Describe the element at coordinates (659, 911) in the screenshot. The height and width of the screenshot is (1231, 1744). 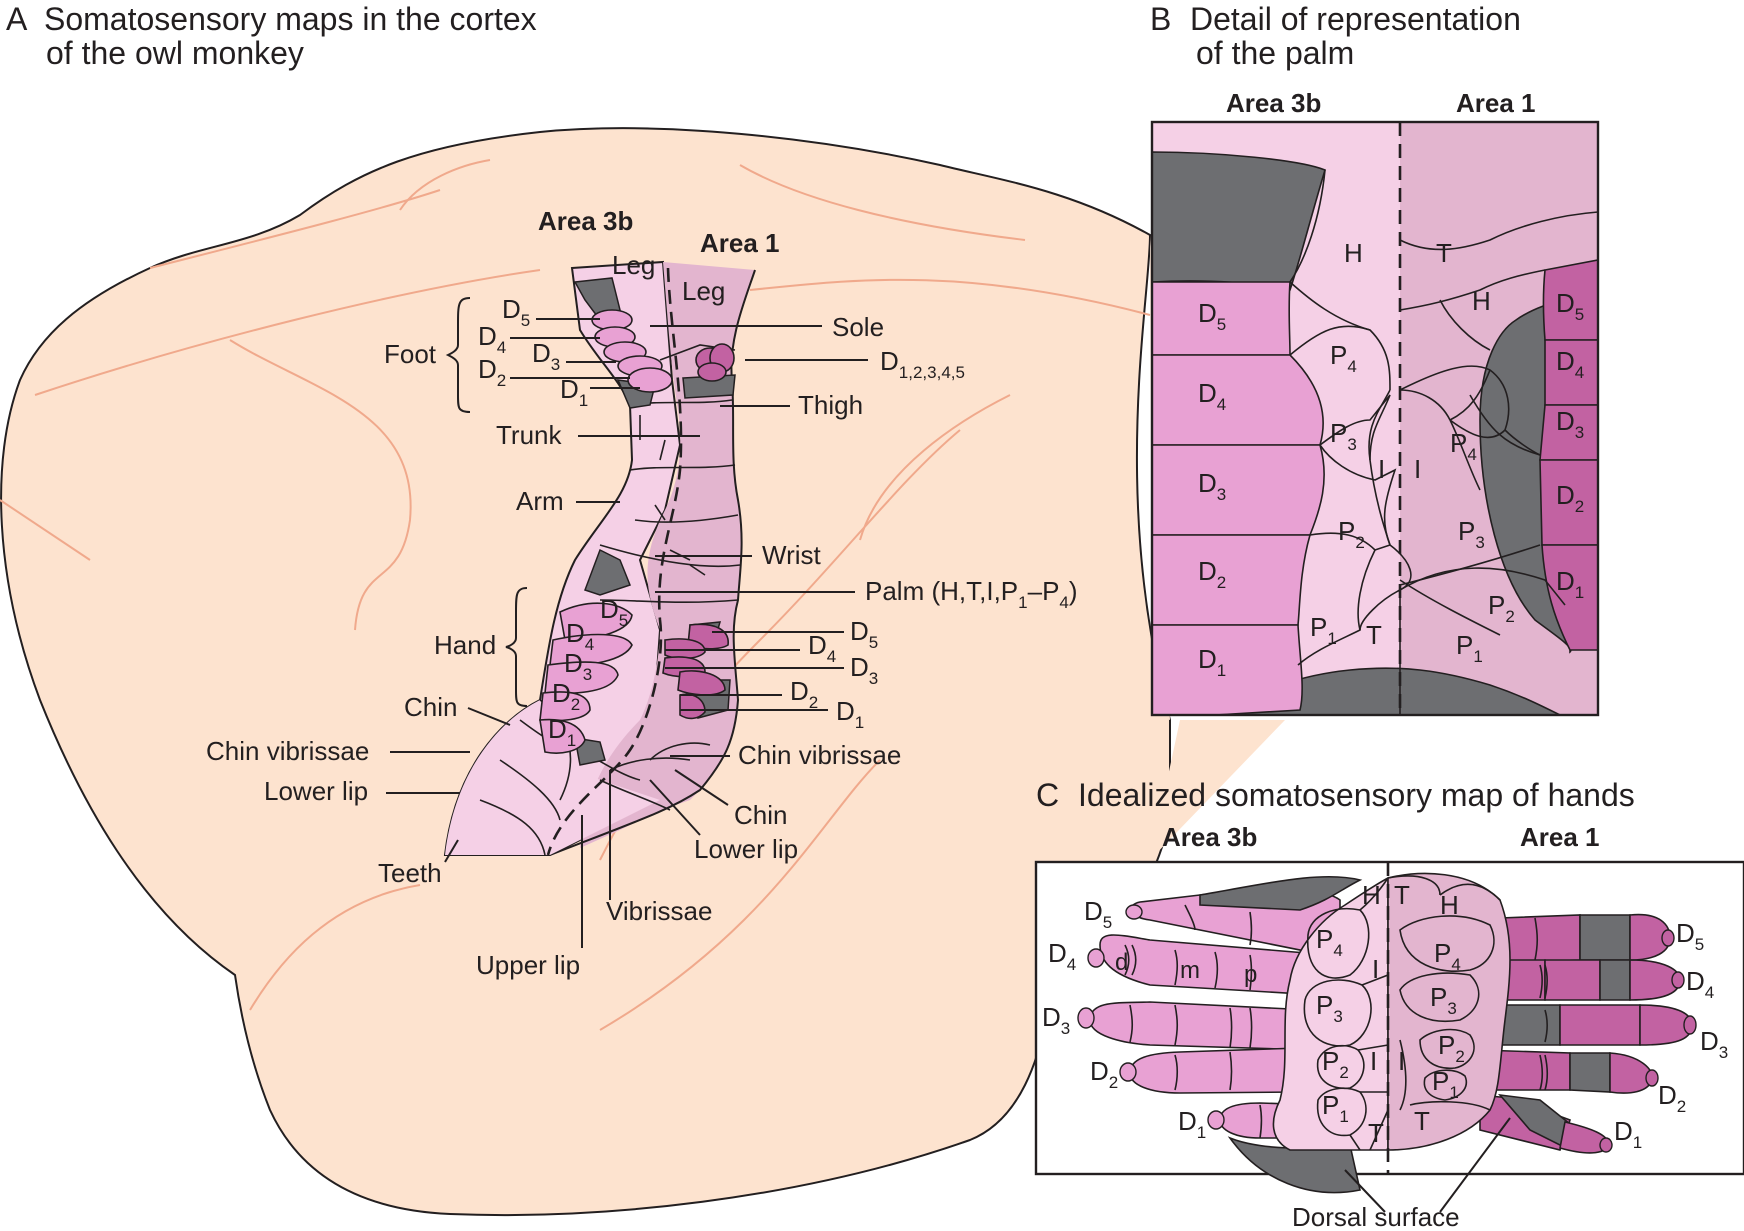
I see `vibrissae-label: Vibrissae` at that location.